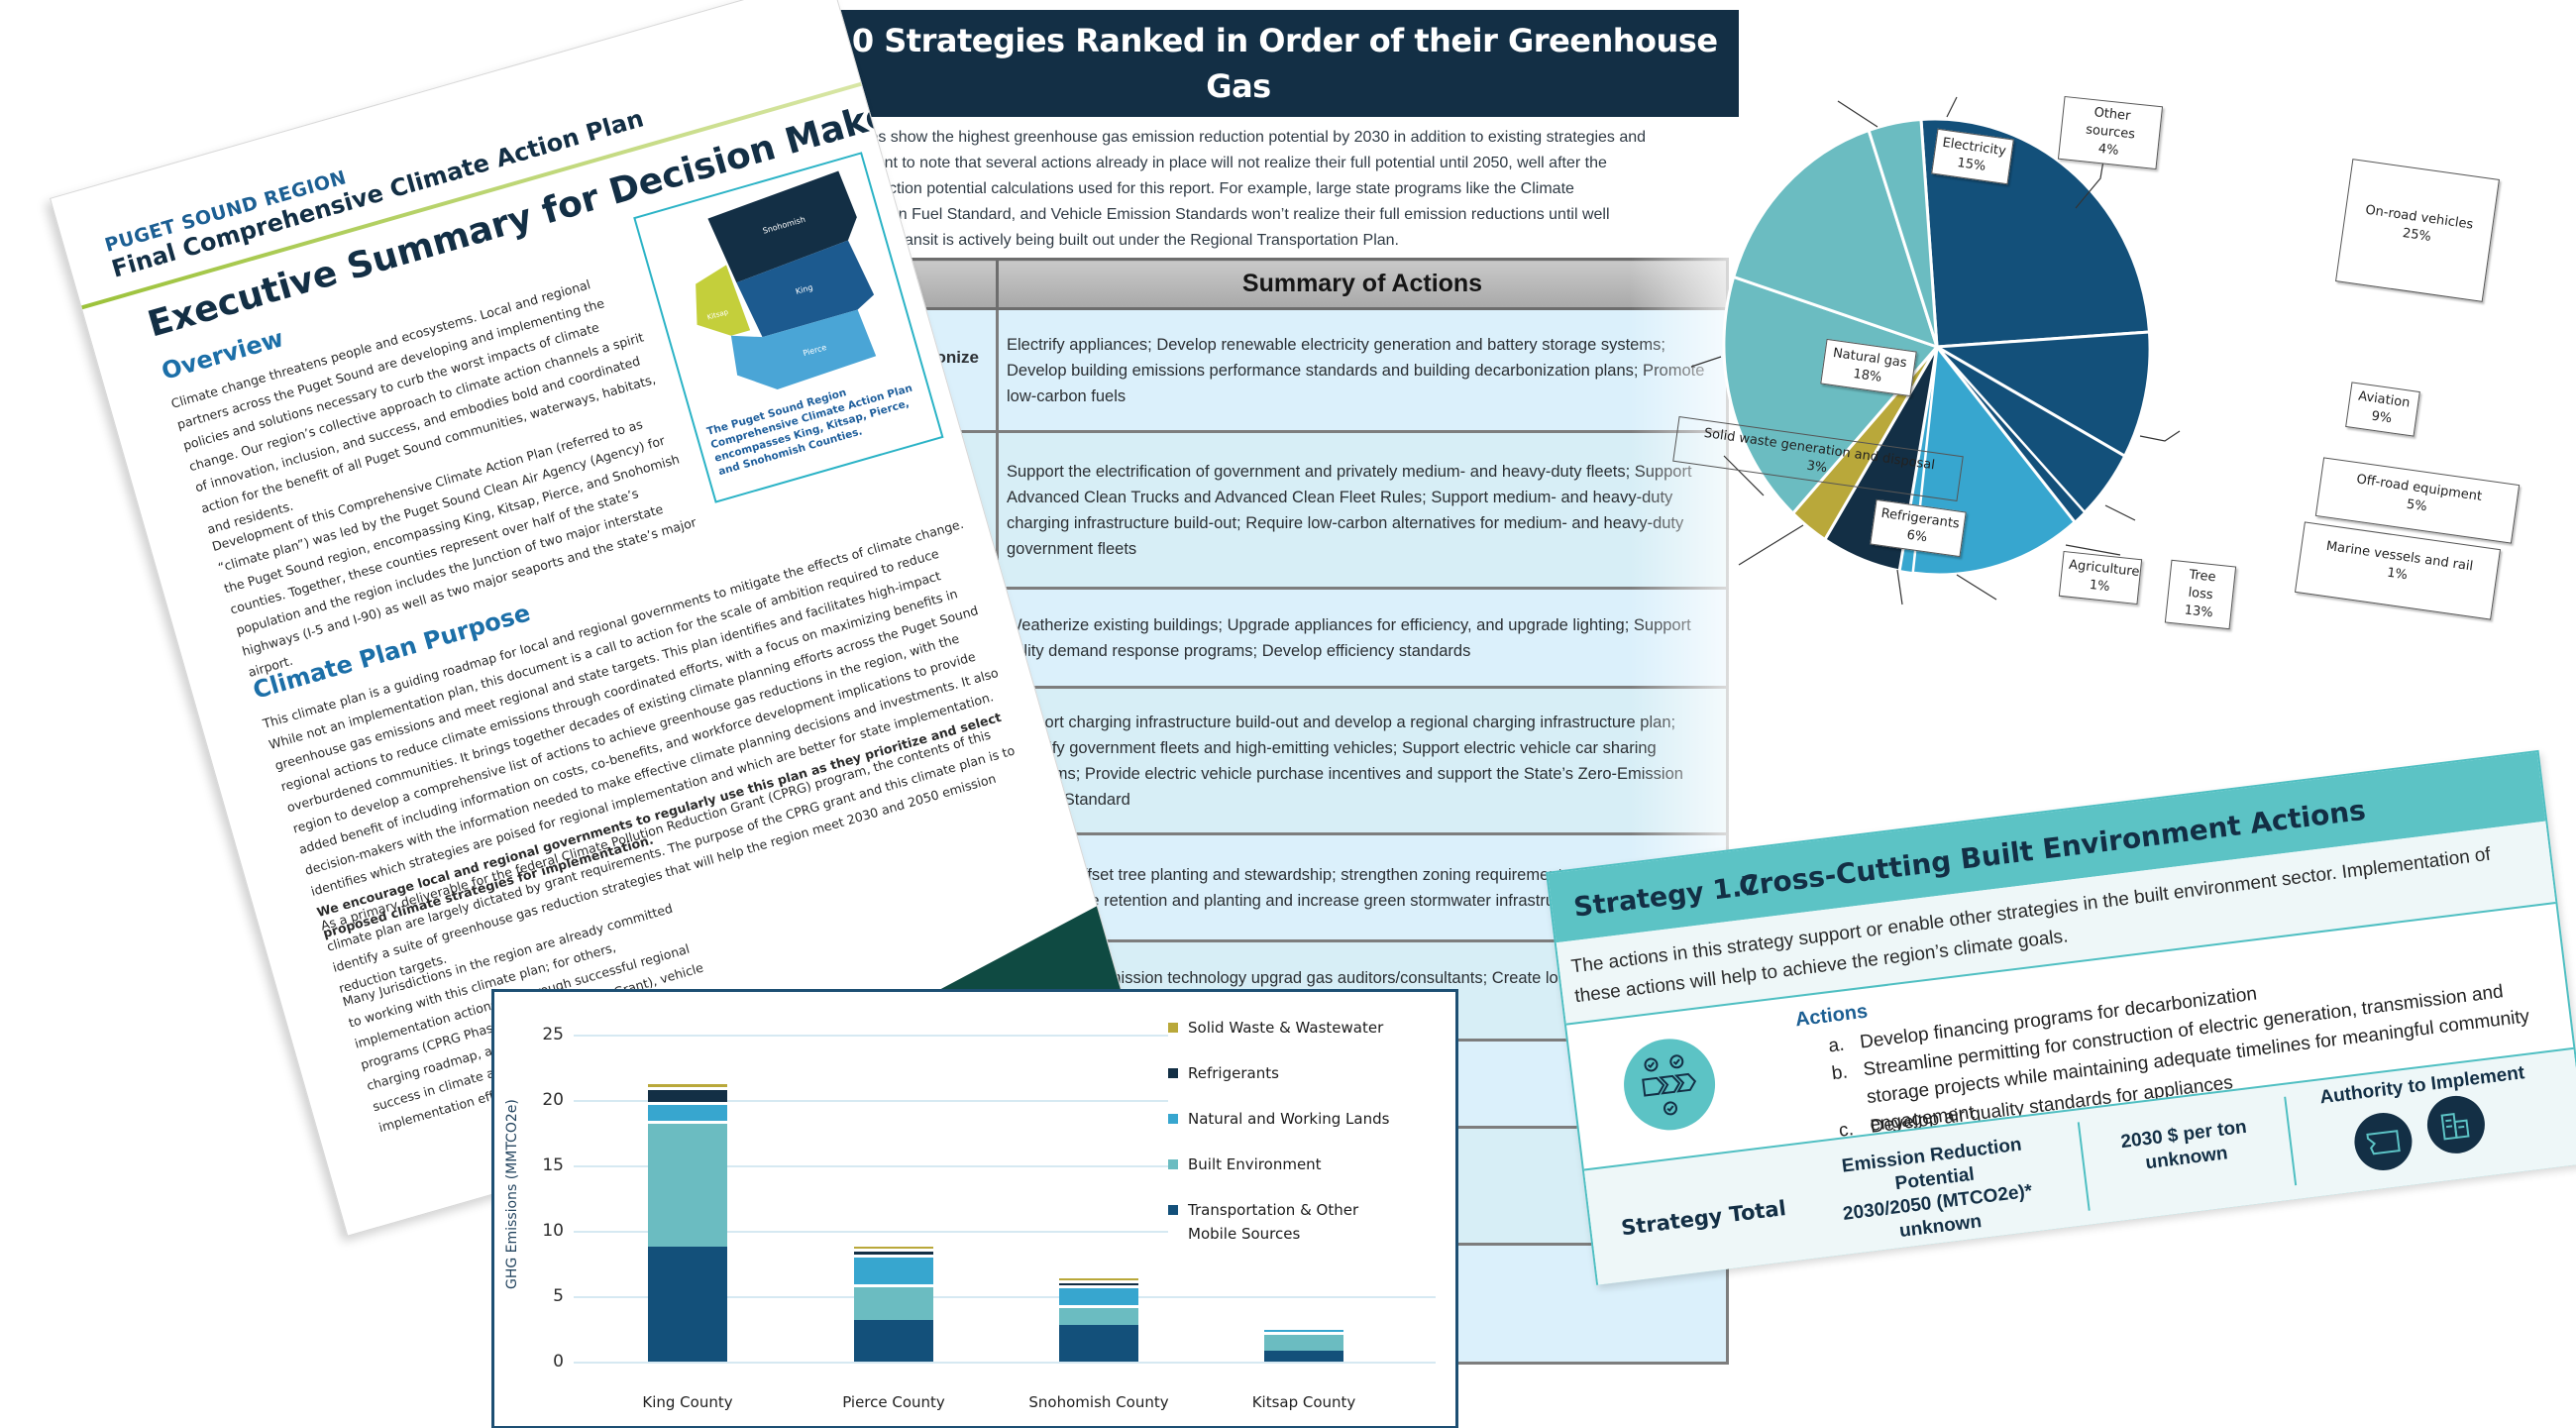  What do you see at coordinates (1703, 1218) in the screenshot?
I see `strategy-total-label: Strategy Total` at bounding box center [1703, 1218].